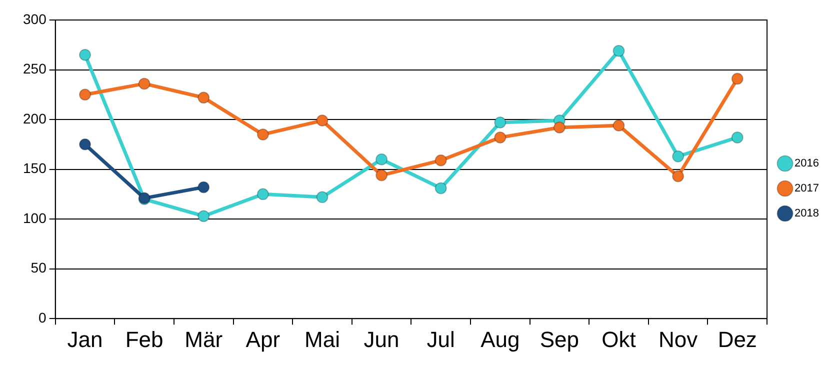 This screenshot has width=839, height=367. I want to click on x-tick-label: Feb, so click(144, 339).